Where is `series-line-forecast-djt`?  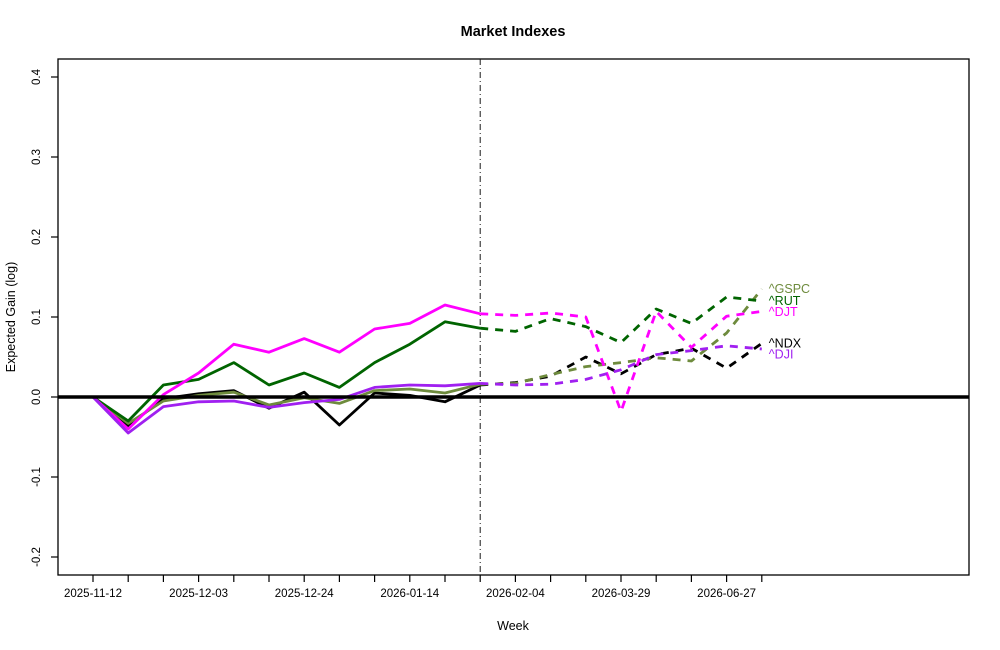
series-line-forecast-djt is located at coordinates (621, 361).